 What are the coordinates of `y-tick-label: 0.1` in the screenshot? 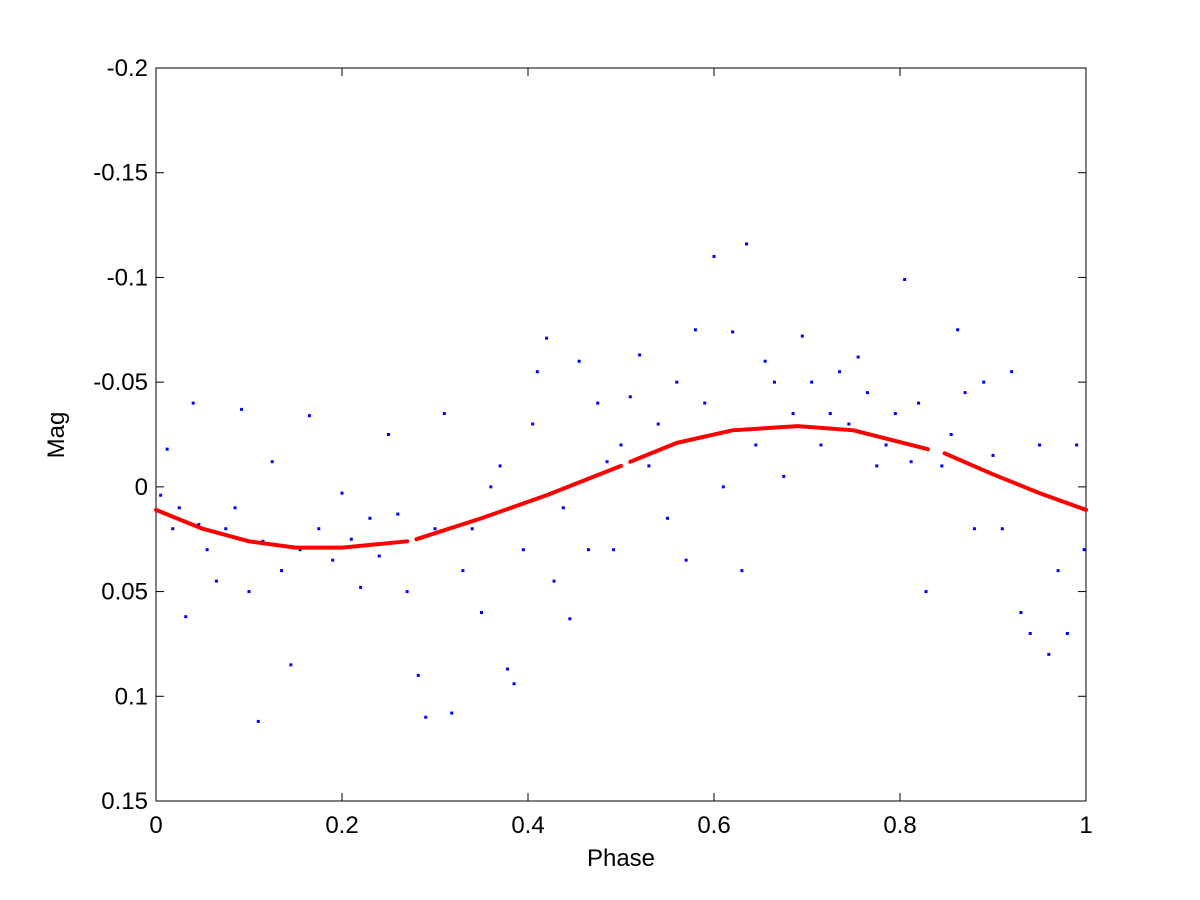 It's located at (131, 696).